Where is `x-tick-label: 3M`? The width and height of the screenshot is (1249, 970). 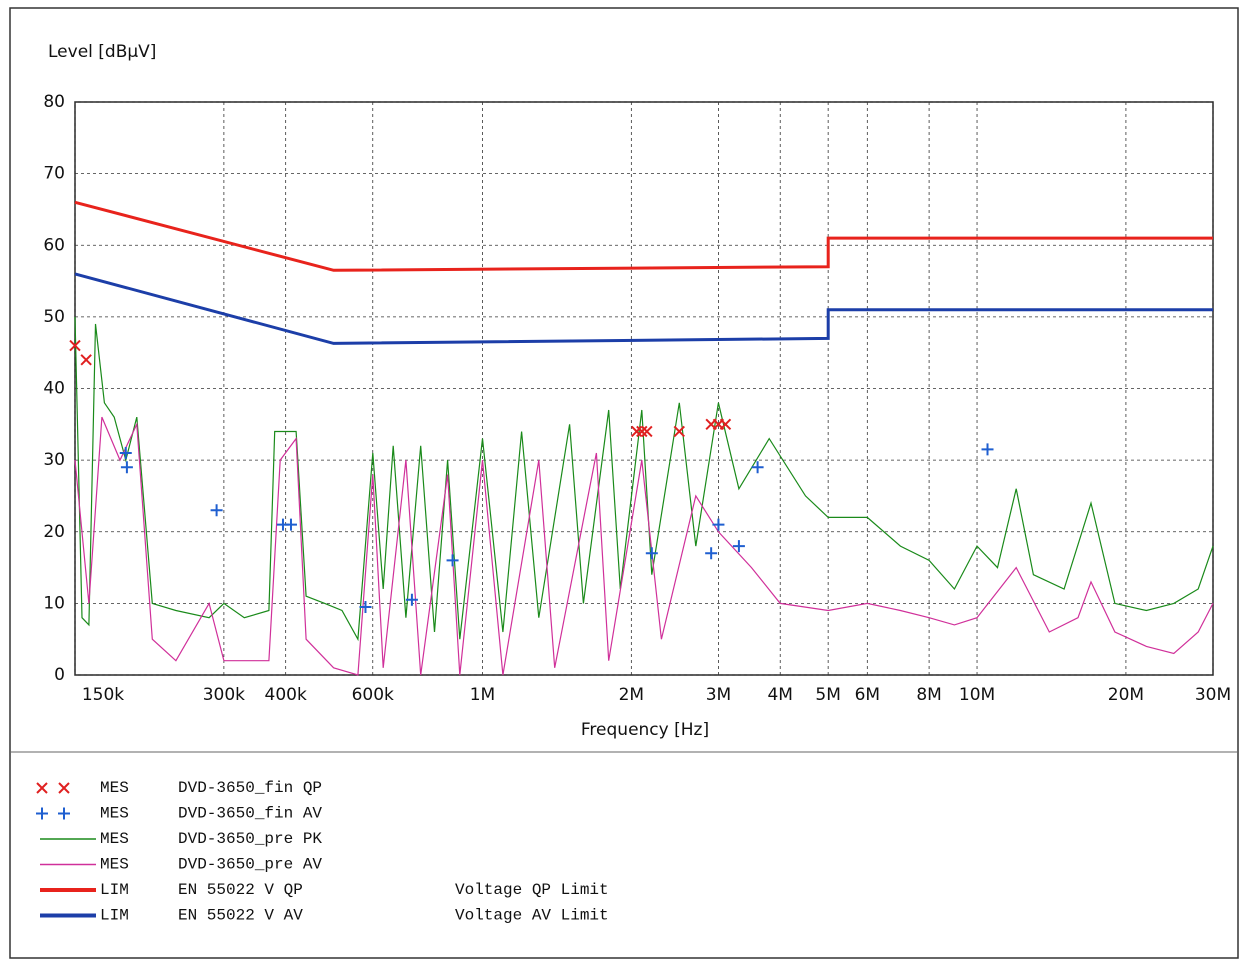
x-tick-label: 3M is located at coordinates (718, 695).